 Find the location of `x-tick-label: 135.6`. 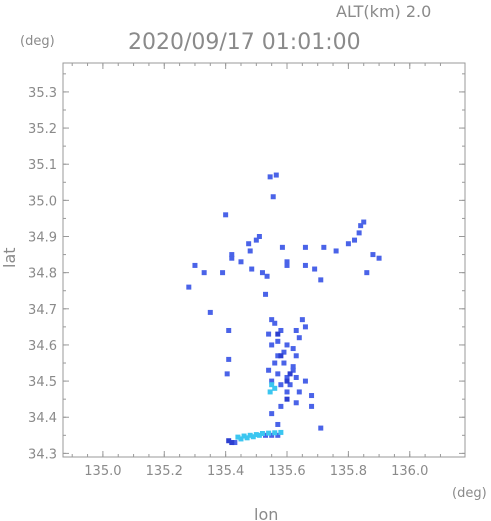

x-tick-label: 135.6 is located at coordinates (286, 471).